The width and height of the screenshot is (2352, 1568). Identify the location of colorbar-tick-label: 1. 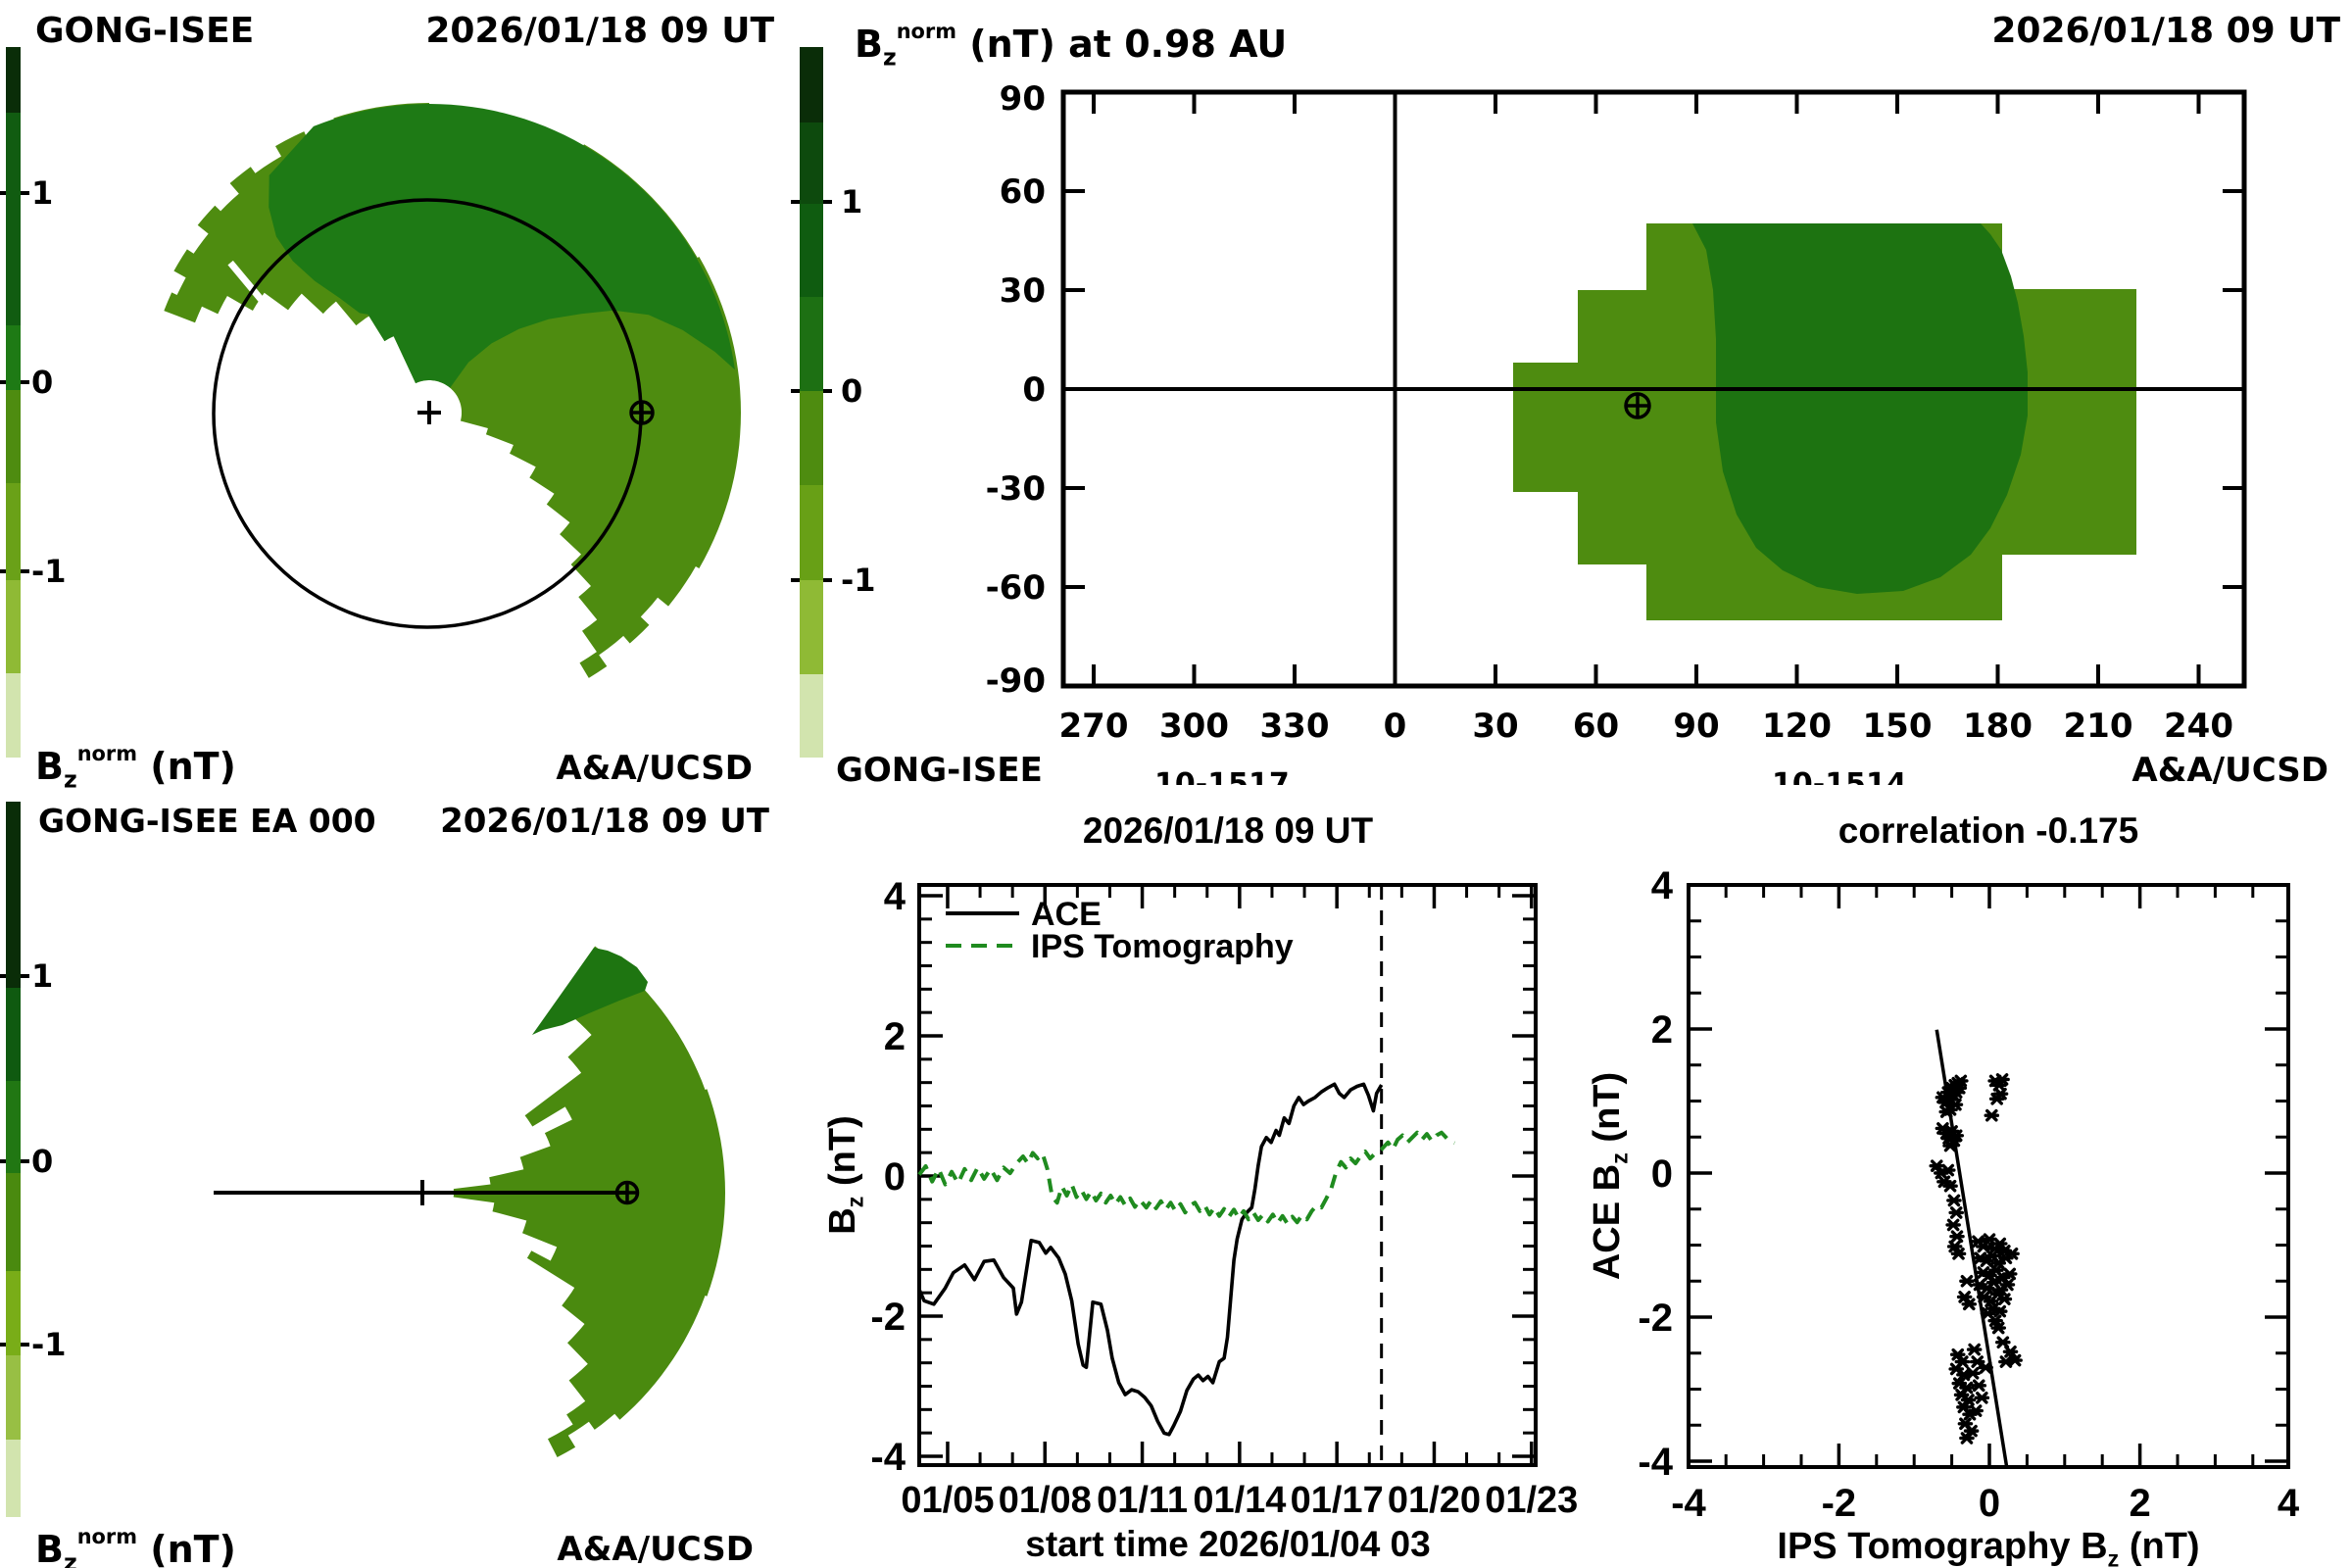
(42, 976).